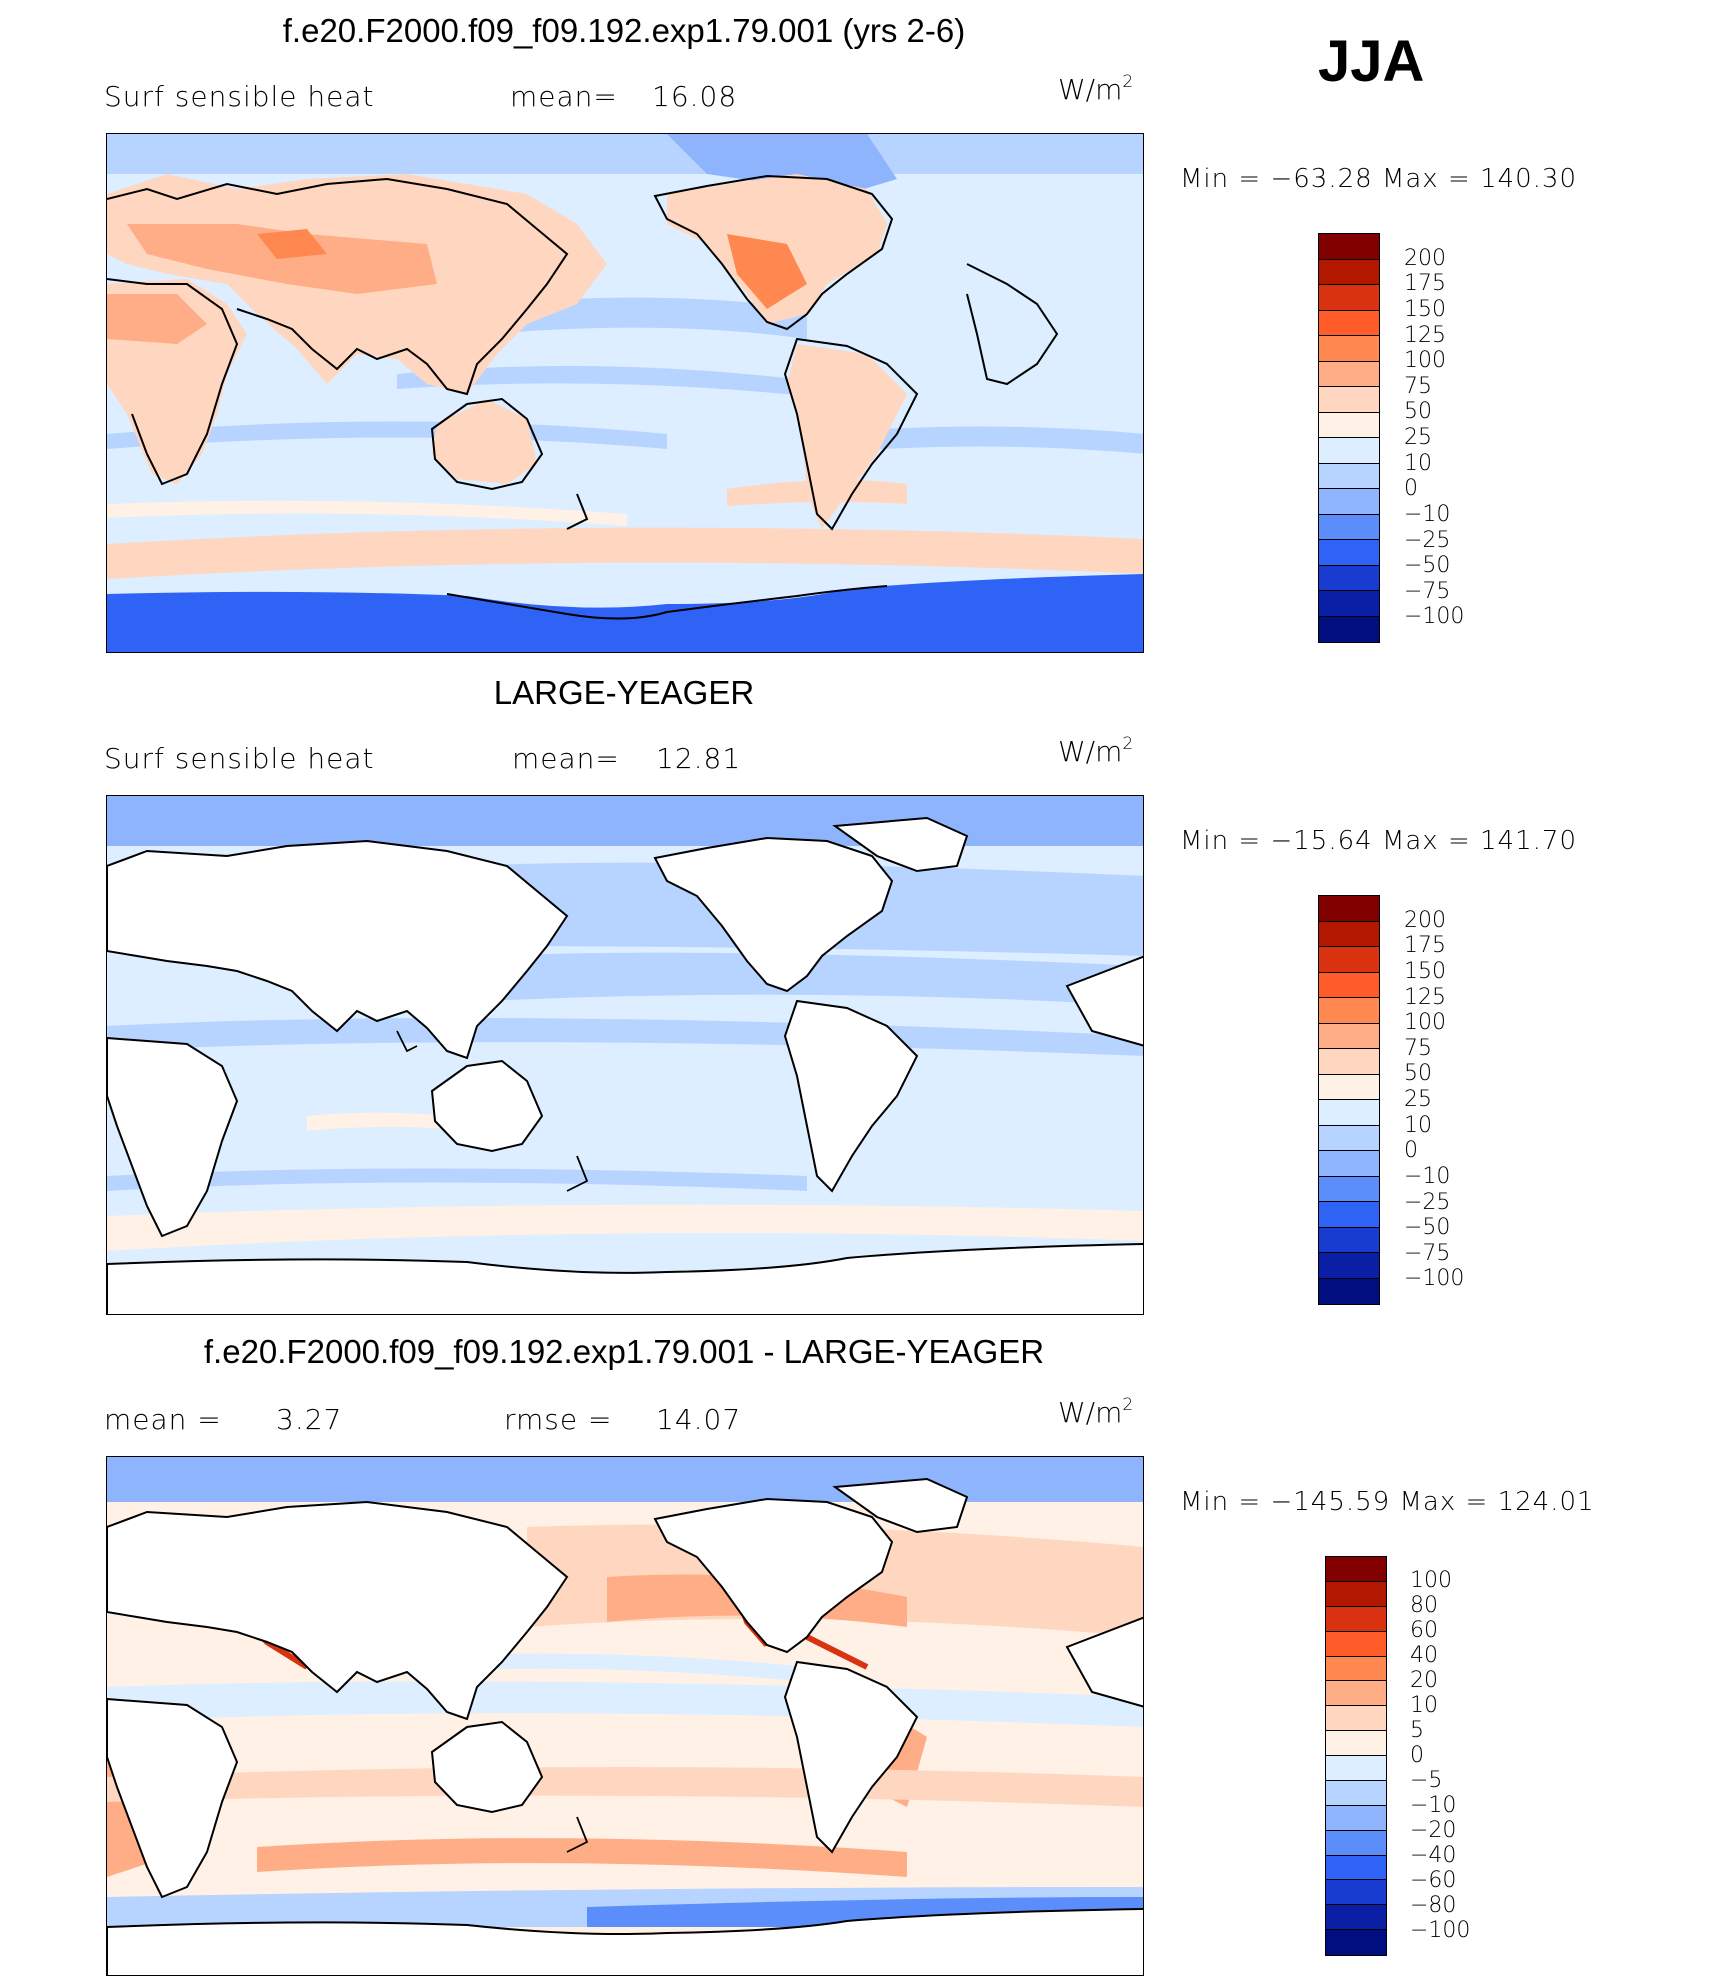 Image resolution: width=1710 pixels, height=1976 pixels. Describe the element at coordinates (239, 96) in the screenshot. I see `panel-1-variable-label: Surf sensible heat` at that location.